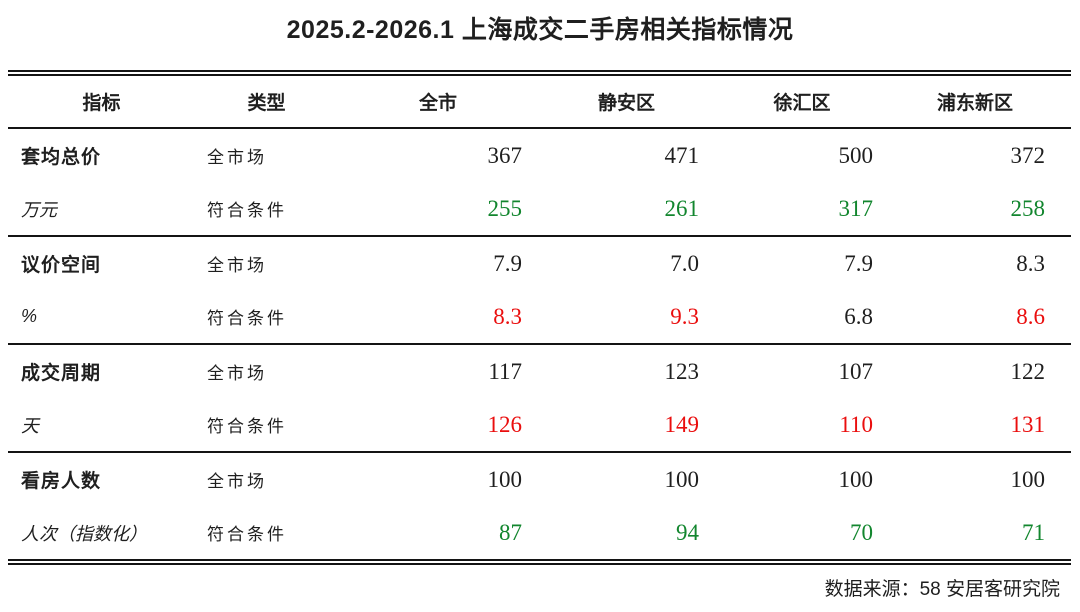 The width and height of the screenshot is (1080, 612). Describe the element at coordinates (539, 263) in the screenshot. I see `table-row: 议价空间 全市场 7.9 7.0 7.9 8.3` at that location.